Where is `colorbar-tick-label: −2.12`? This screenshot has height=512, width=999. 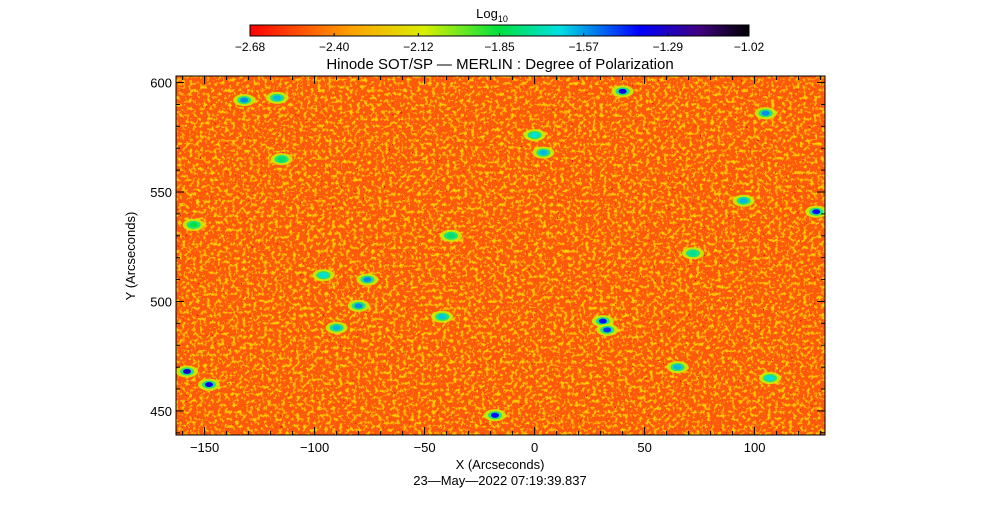 colorbar-tick-label: −2.12 is located at coordinates (418, 47).